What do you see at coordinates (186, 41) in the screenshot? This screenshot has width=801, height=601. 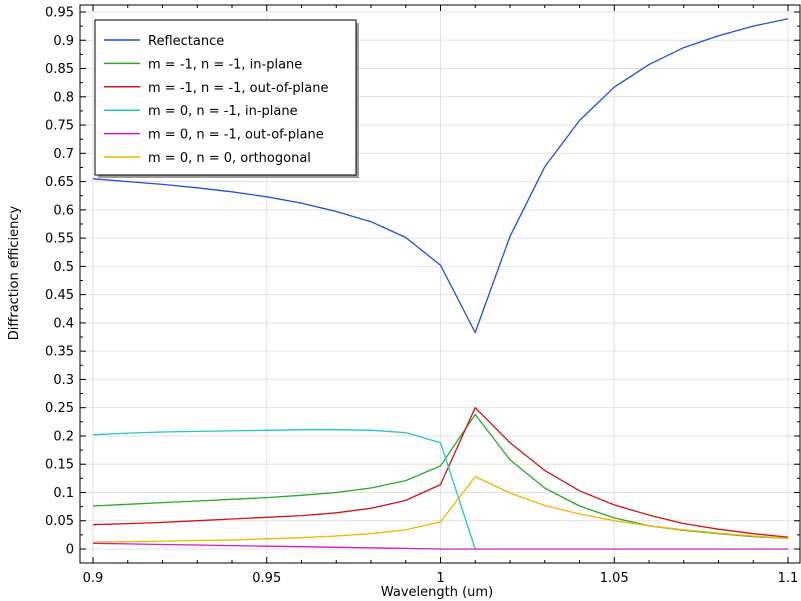 I see `legend-entry: Reflectance` at bounding box center [186, 41].